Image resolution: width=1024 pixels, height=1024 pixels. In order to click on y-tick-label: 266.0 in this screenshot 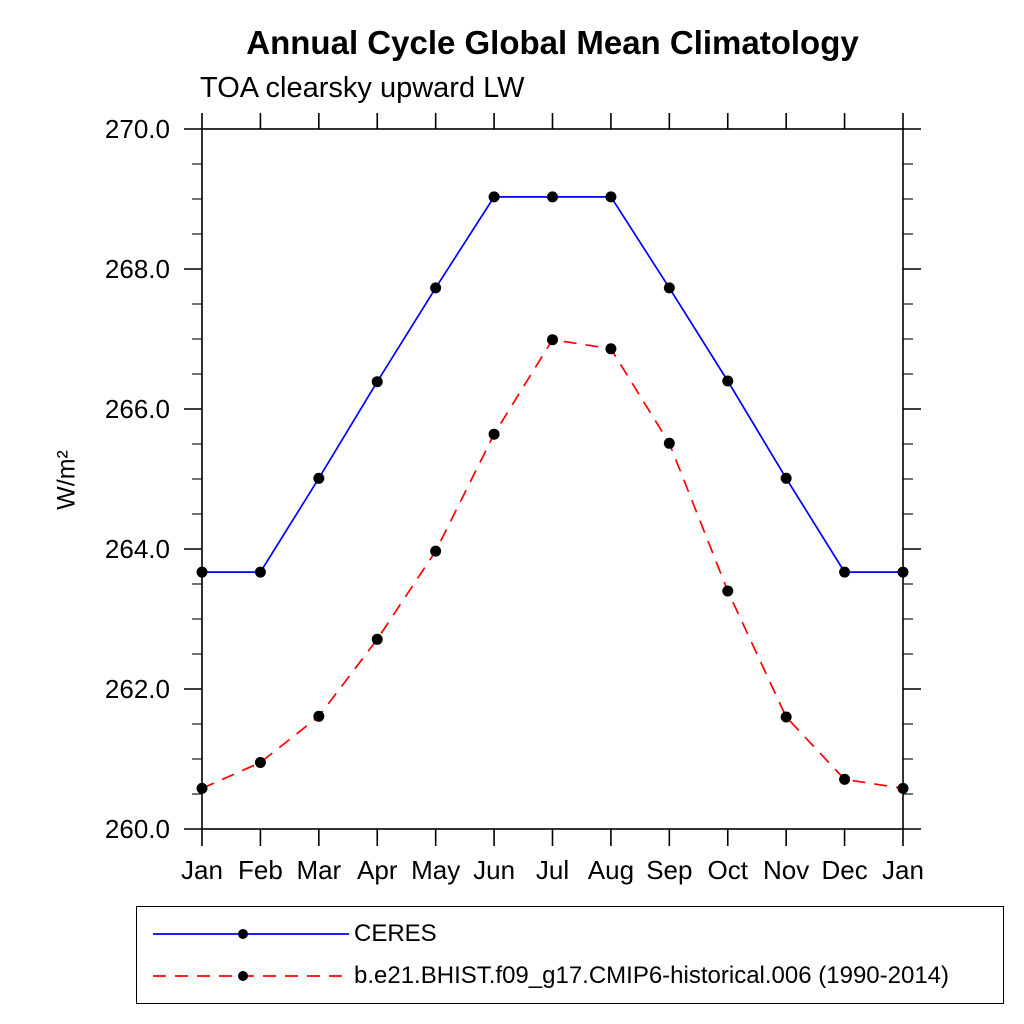, I will do `click(137, 409)`.